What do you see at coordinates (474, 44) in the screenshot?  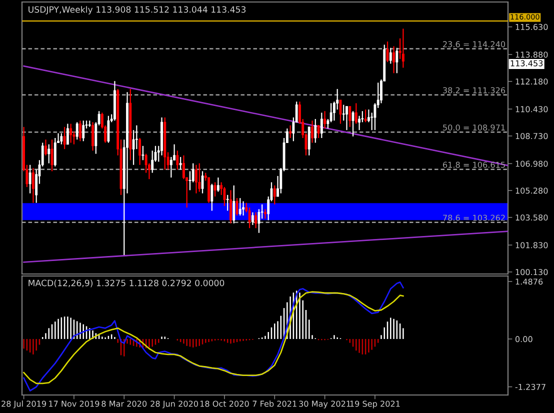 I see `ref-line-label: 23.6 = 114.240` at bounding box center [474, 44].